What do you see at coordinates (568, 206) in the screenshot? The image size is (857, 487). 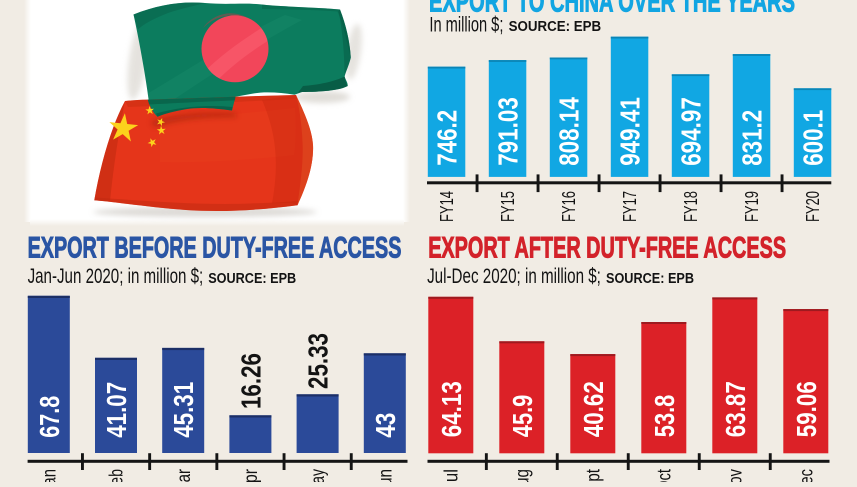 I see `svg-text: FY16` at bounding box center [568, 206].